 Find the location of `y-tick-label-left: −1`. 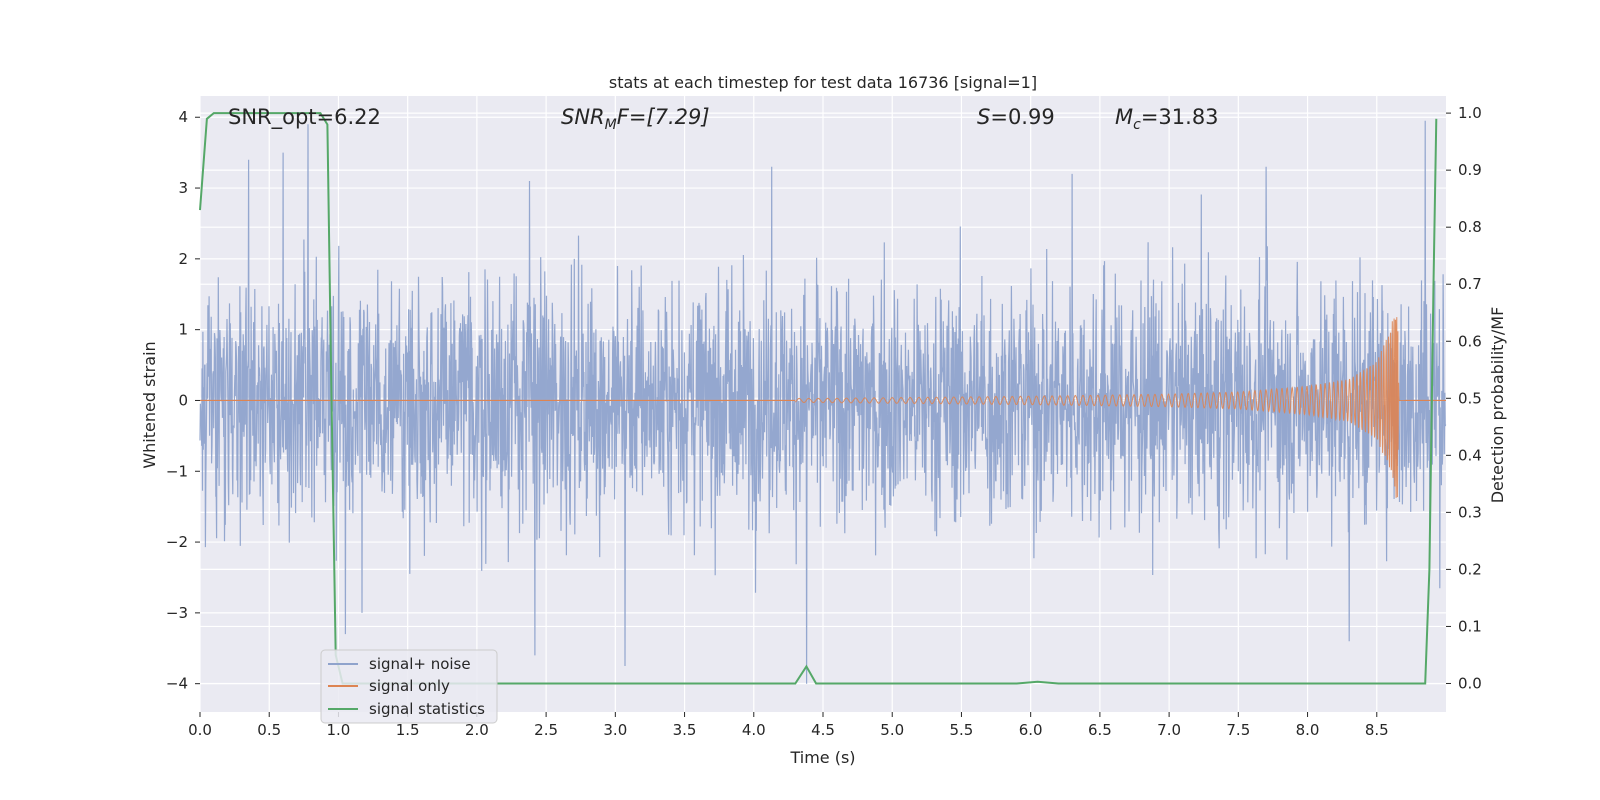

y-tick-label-left: −1 is located at coordinates (177, 471).